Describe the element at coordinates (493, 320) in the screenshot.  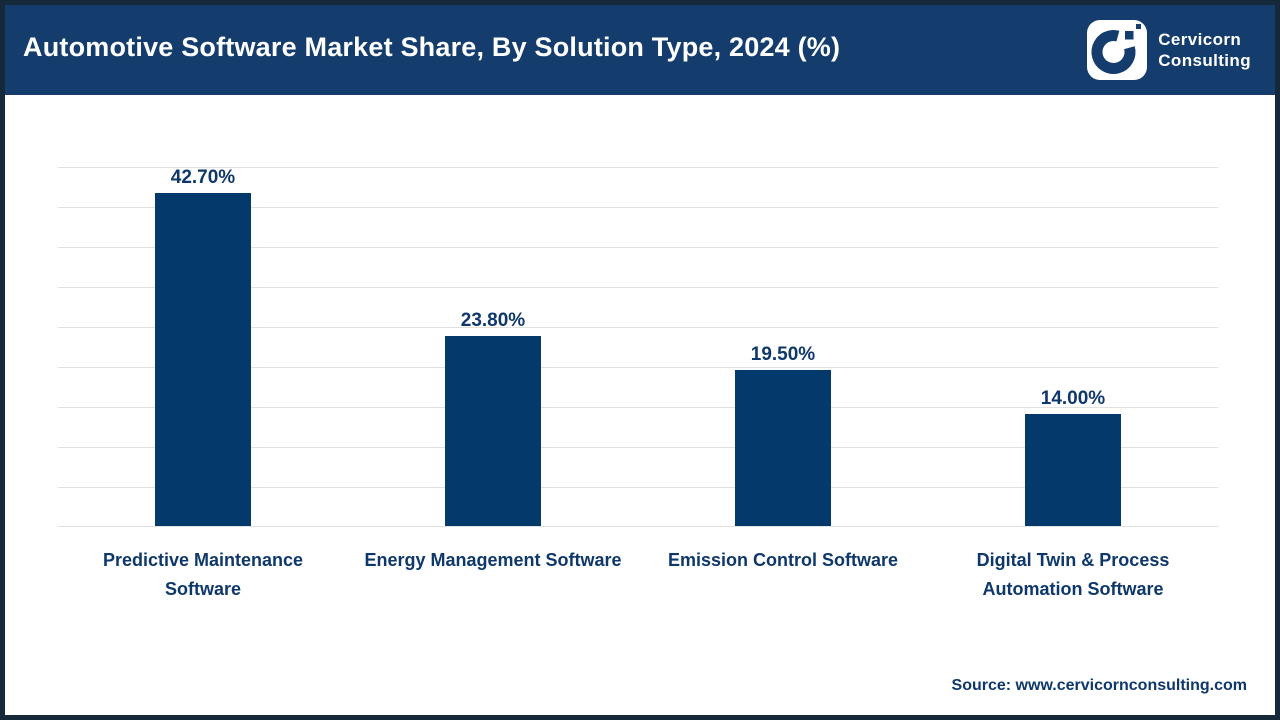
I see `bar-value-label: 23.80%` at that location.